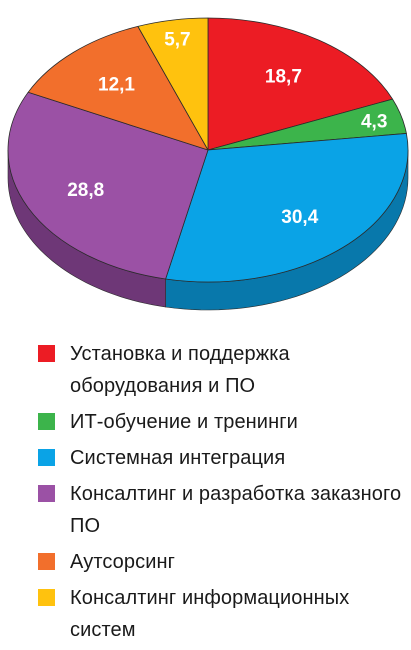  What do you see at coordinates (236, 510) in the screenshot?
I see `legend-label: Консалтинг и разработка заказного ПО` at bounding box center [236, 510].